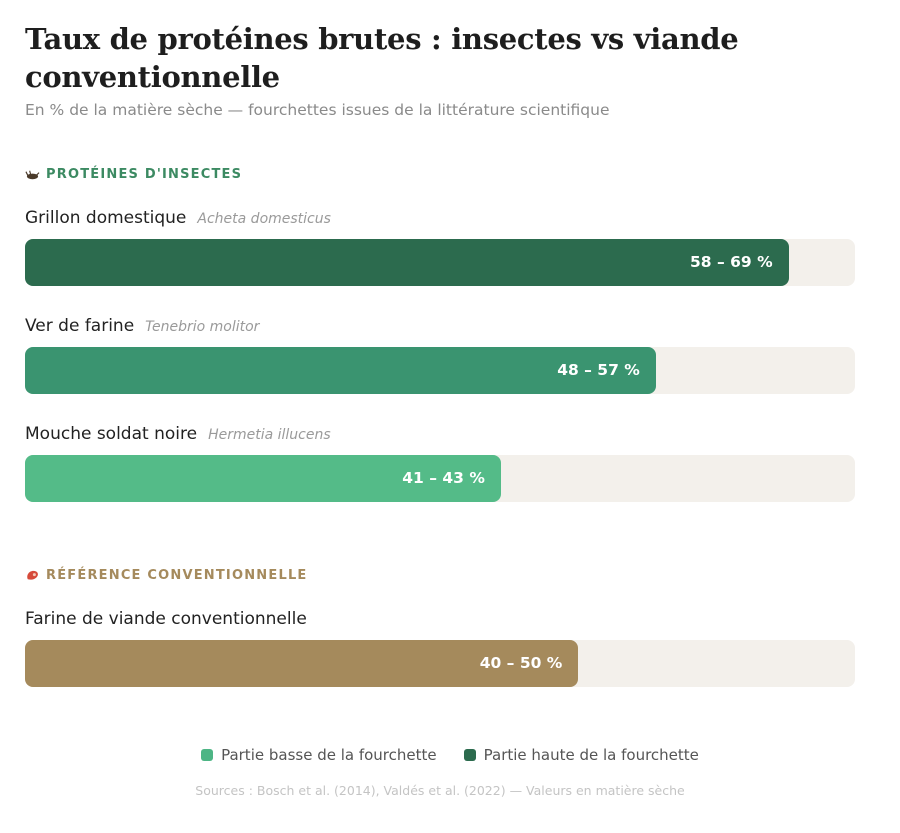  I want to click on scientific-name: Hermetia illucens, so click(269, 435).